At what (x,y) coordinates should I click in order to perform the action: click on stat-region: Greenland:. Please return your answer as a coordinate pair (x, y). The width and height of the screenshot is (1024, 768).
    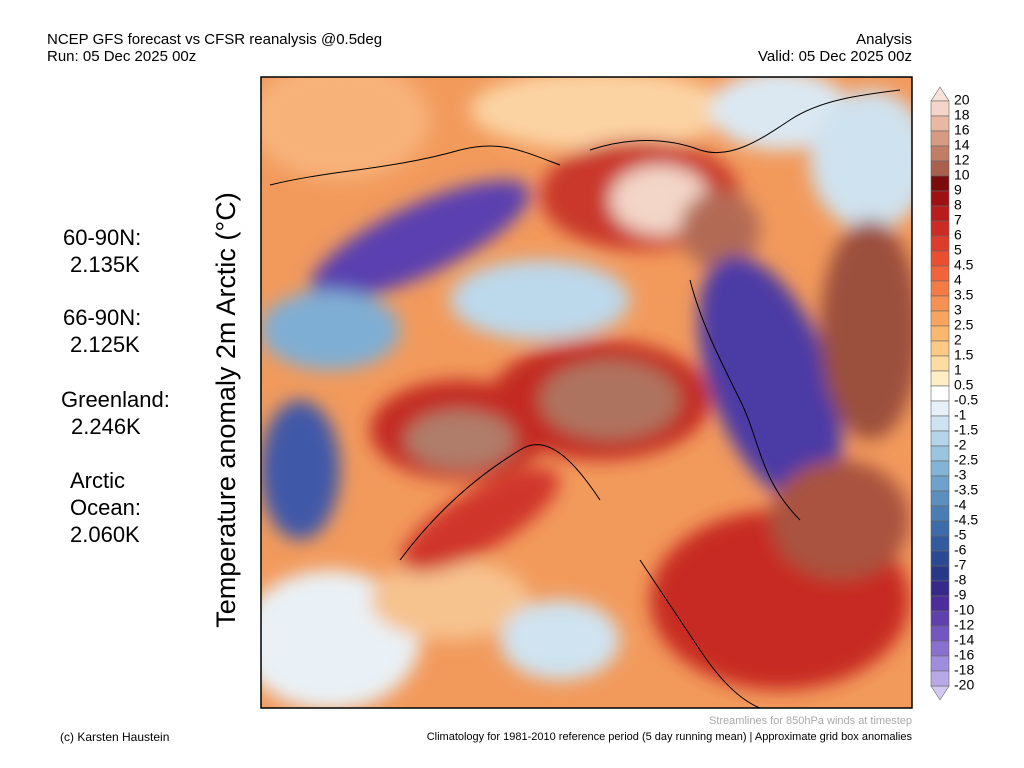
    Looking at the image, I should click on (115, 399).